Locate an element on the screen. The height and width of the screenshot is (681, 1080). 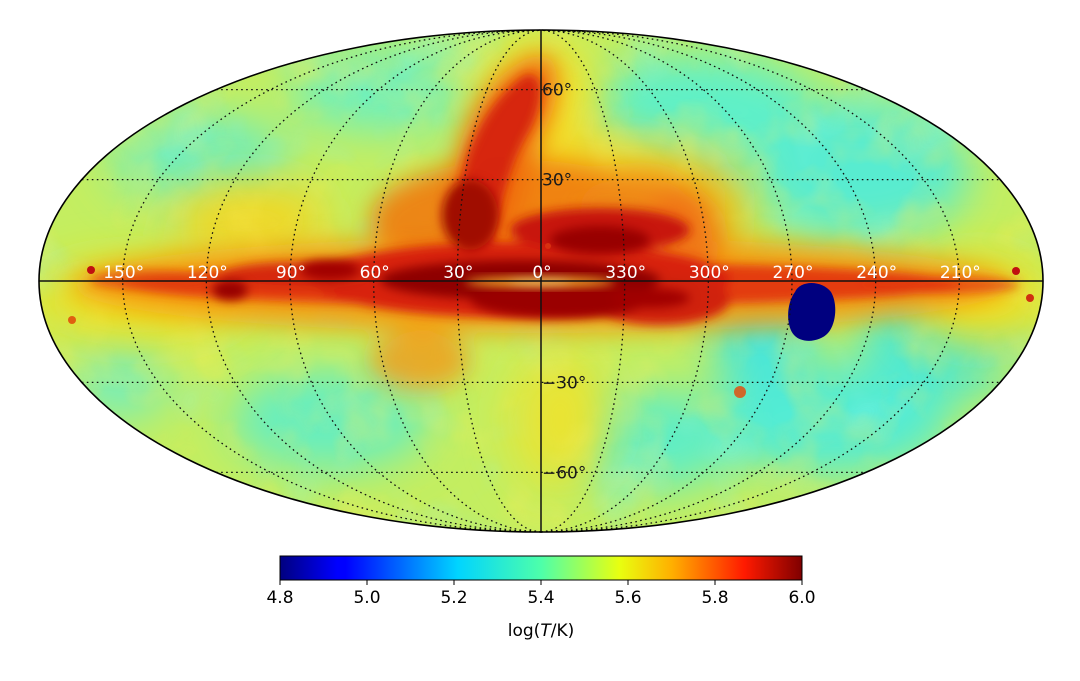
colorbar-tick-label: 5.4 is located at coordinates (540, 598).